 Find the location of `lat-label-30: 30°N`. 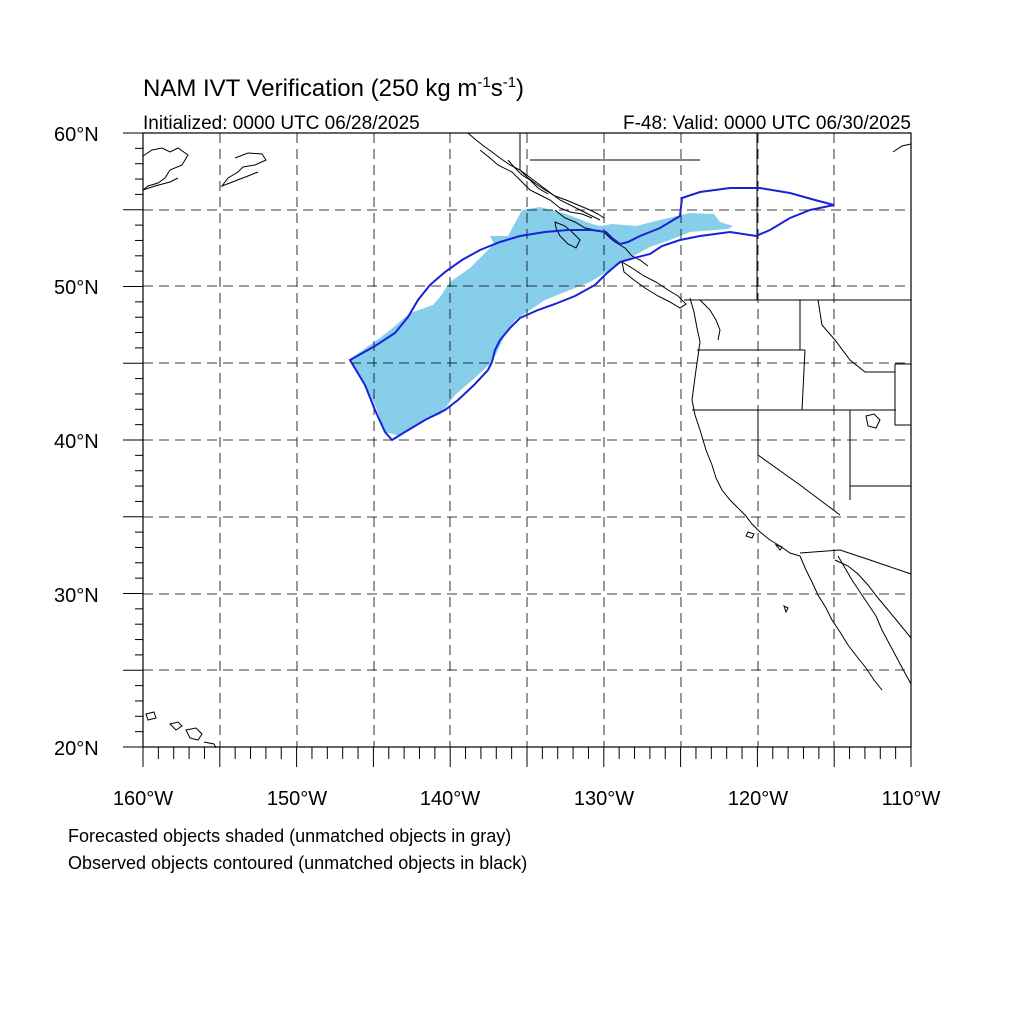

lat-label-30: 30°N is located at coordinates (76, 596).